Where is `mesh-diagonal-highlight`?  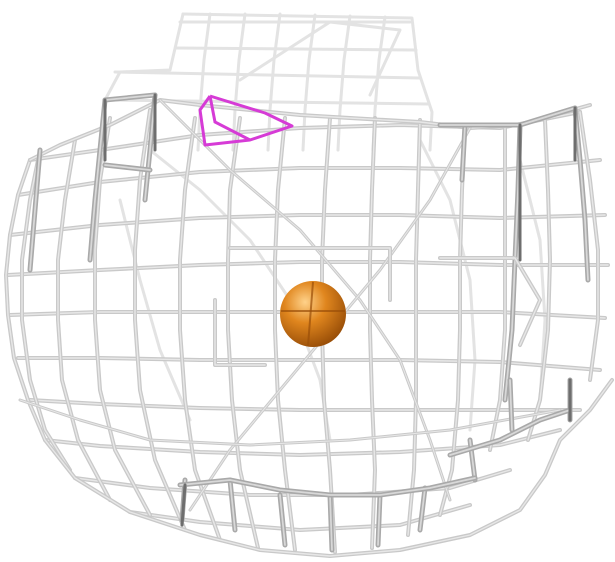
mesh-diagonal-highlight is located at coordinates (290, 422).